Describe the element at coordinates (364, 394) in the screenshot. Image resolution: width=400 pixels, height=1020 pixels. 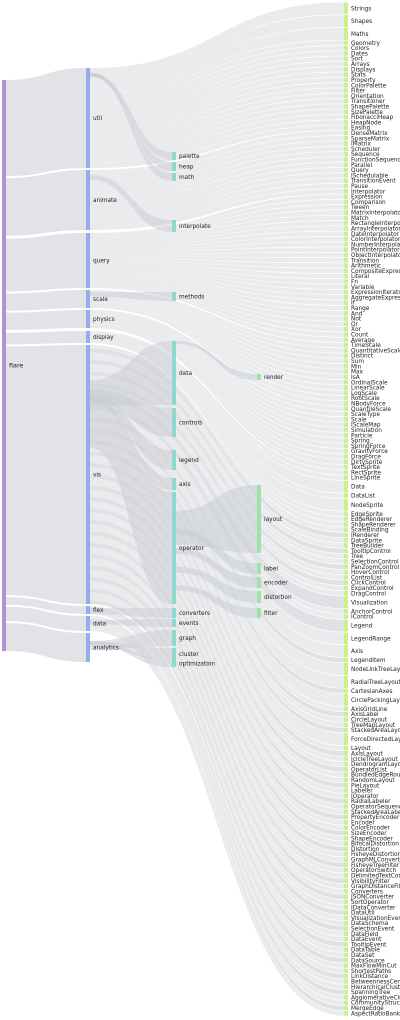
I see `node-label-logscale: LogScale` at that location.